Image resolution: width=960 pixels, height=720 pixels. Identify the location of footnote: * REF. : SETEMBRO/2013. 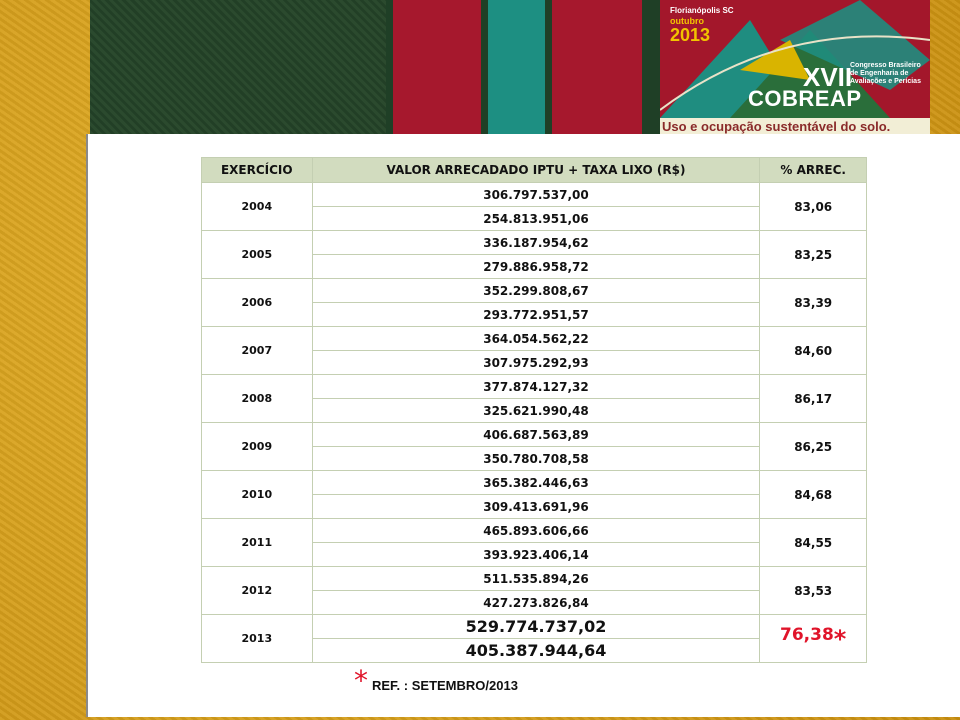
(436, 680).